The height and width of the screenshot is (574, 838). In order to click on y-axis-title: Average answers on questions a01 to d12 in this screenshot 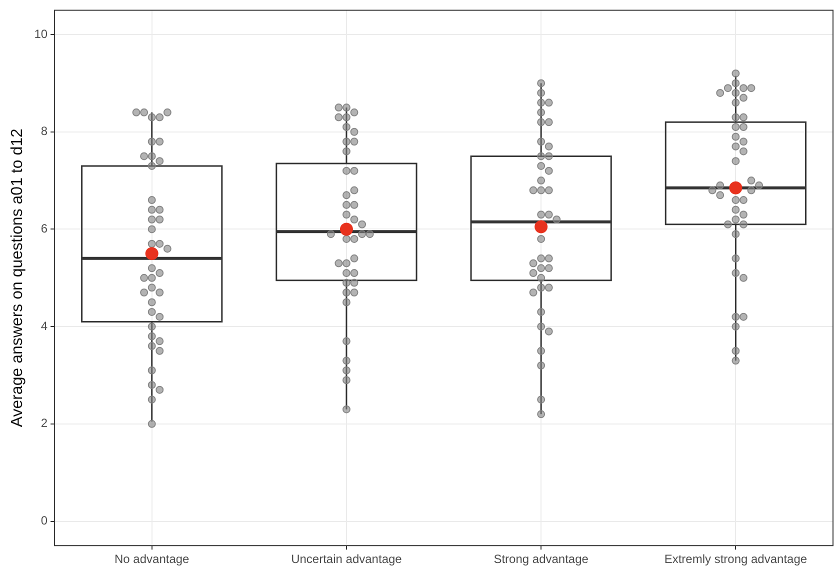, I will do `click(17, 278)`.